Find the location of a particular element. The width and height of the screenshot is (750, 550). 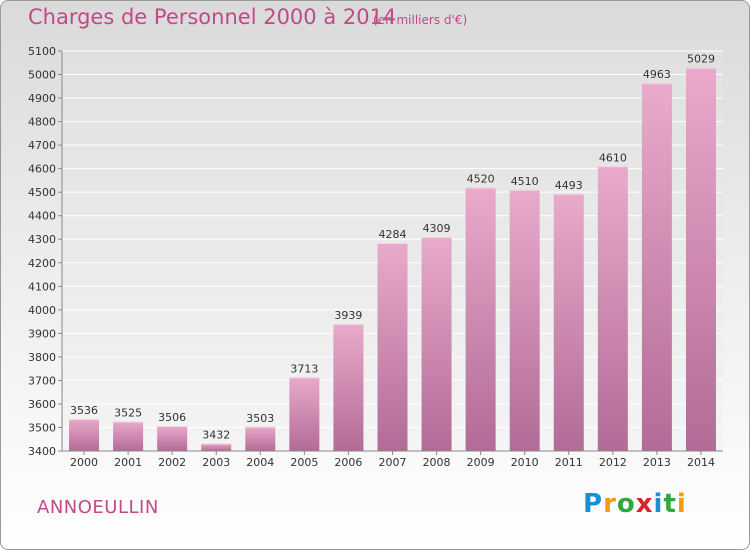

x-tick-label: 2008 is located at coordinates (437, 462).